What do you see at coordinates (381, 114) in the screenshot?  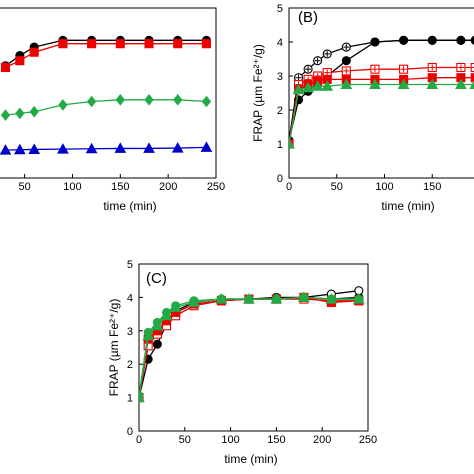 I see `series-line` at bounding box center [381, 114].